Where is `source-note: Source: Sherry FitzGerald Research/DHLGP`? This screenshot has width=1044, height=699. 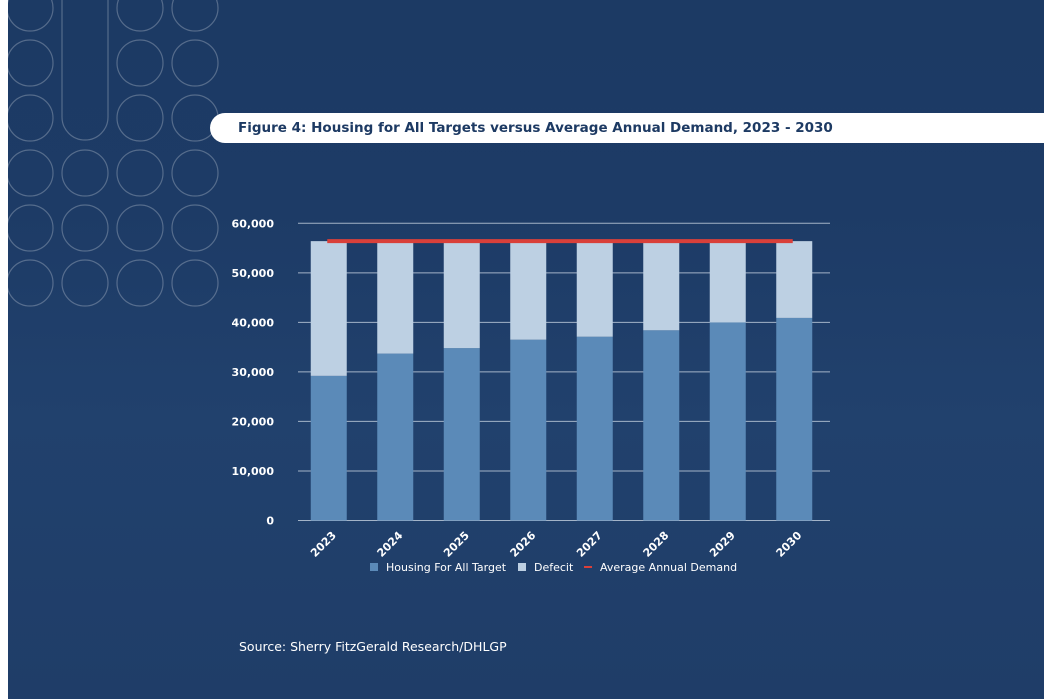
source-note: Source: Sherry FitzGerald Research/DHLGP is located at coordinates (373, 646).